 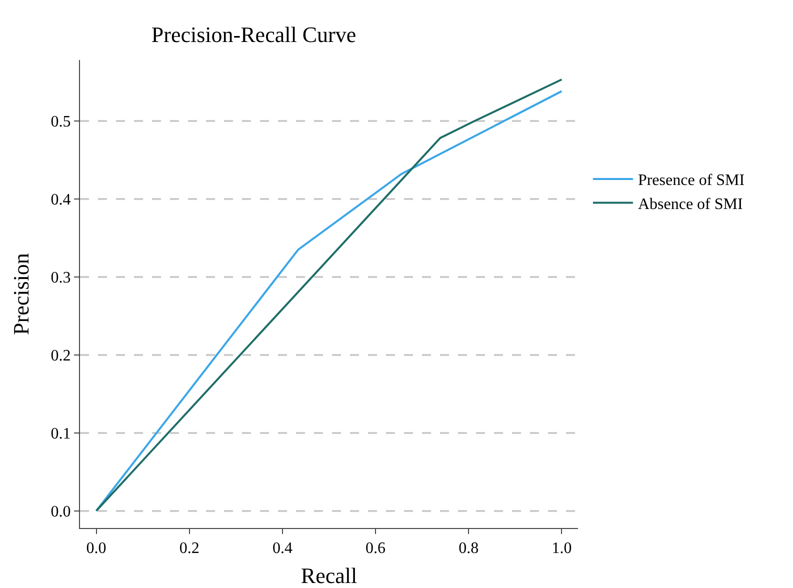 I want to click on legend-label: Presence of SMI, so click(x=691, y=181).